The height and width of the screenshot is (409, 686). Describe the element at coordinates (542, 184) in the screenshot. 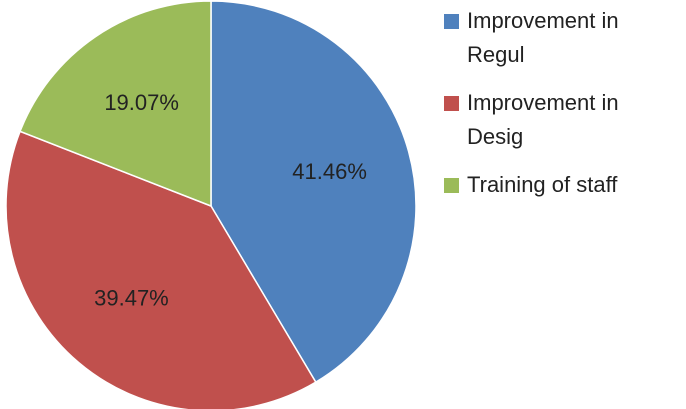

I see `legend-label: Training of staff` at that location.